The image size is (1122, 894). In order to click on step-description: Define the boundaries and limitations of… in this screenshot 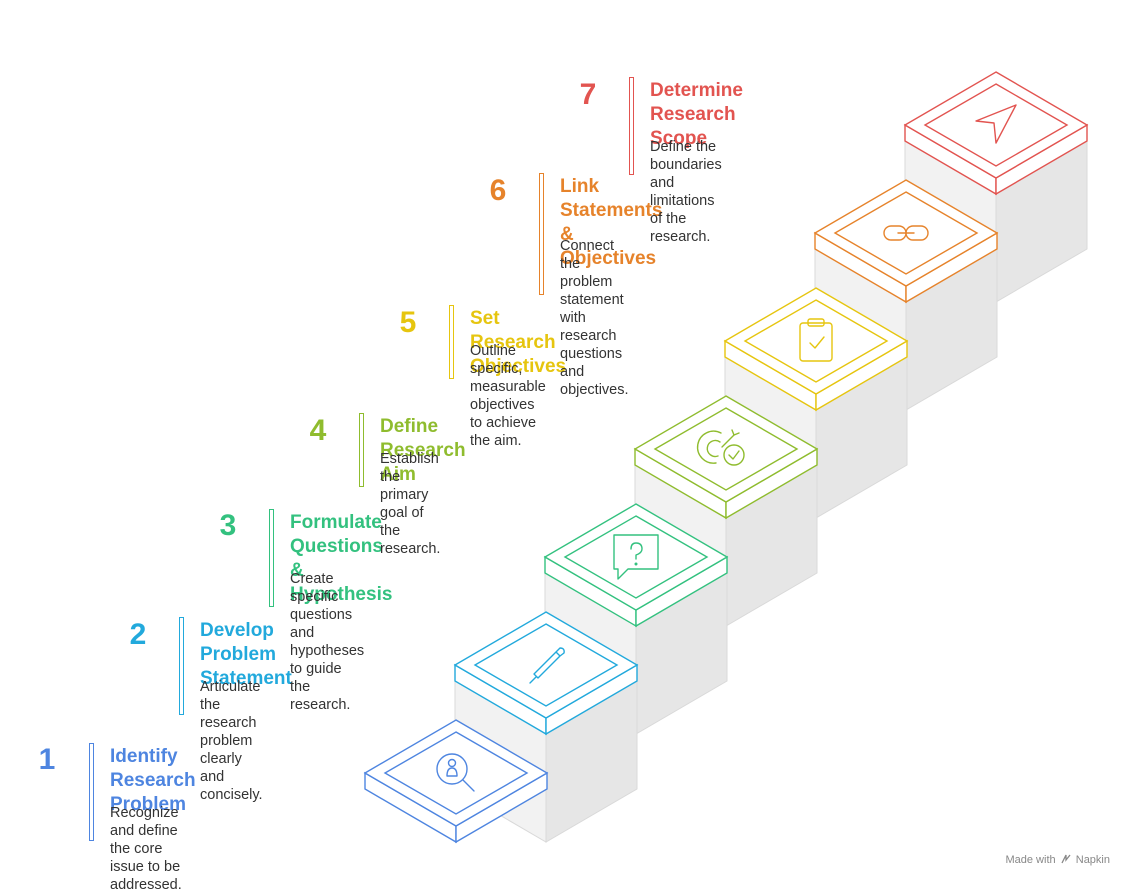, I will do `click(686, 192)`.